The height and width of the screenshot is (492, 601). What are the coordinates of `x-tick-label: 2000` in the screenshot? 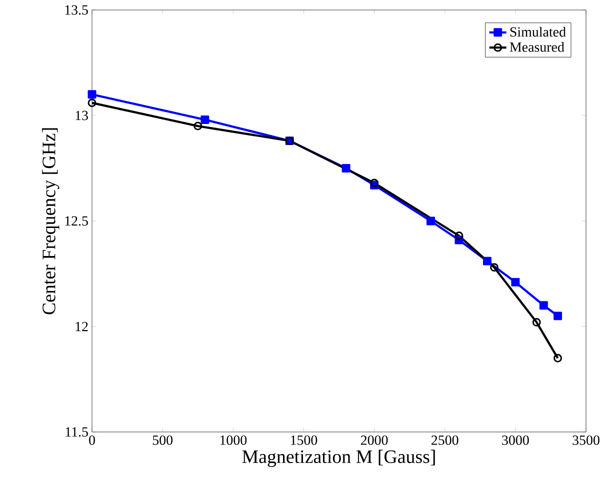 It's located at (374, 440).